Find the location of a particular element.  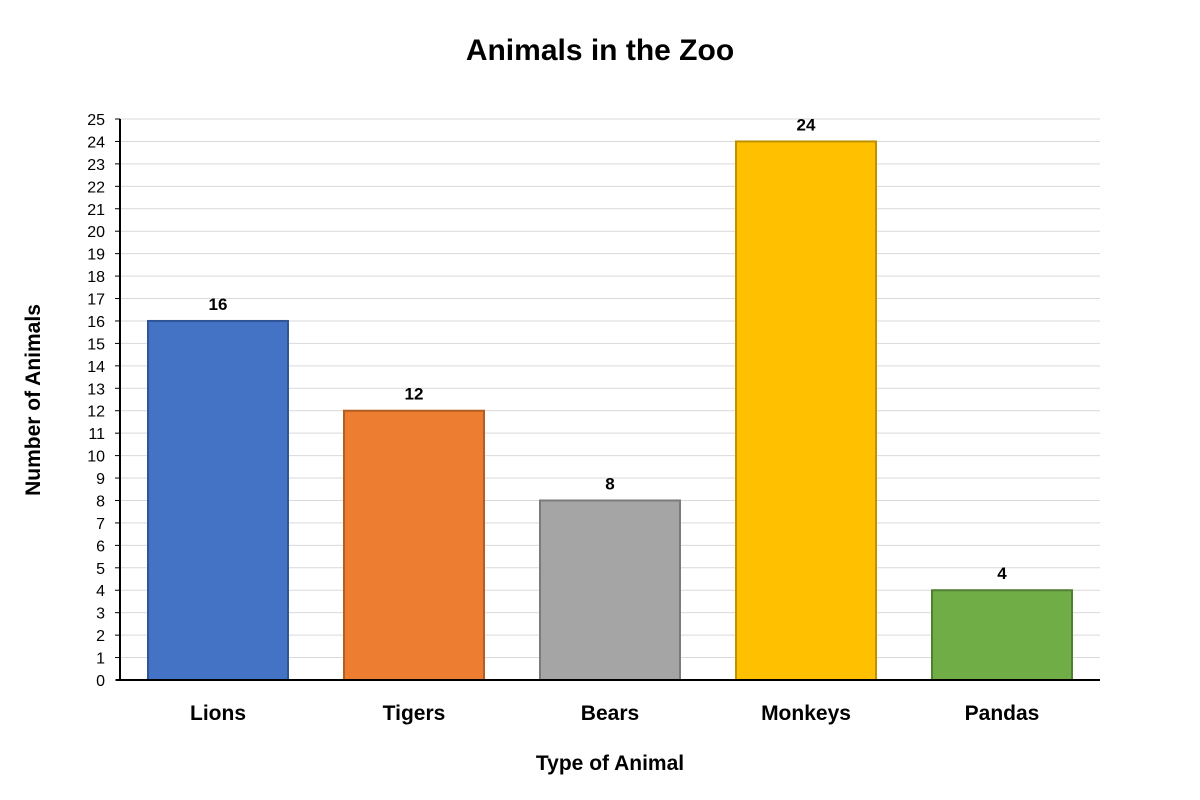

y-tick-label: 23 is located at coordinates (96, 165).